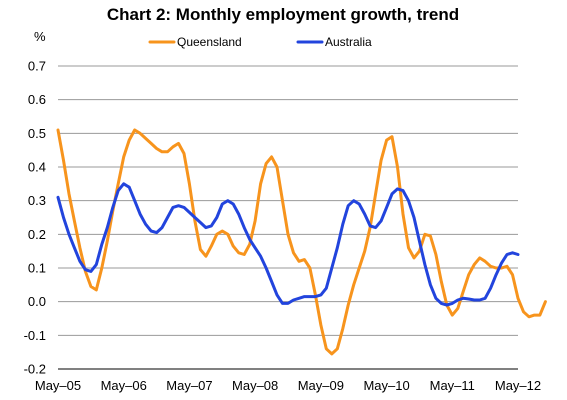 Image resolution: width=567 pixels, height=400 pixels. I want to click on legend: Queensland Australia, so click(260, 42).